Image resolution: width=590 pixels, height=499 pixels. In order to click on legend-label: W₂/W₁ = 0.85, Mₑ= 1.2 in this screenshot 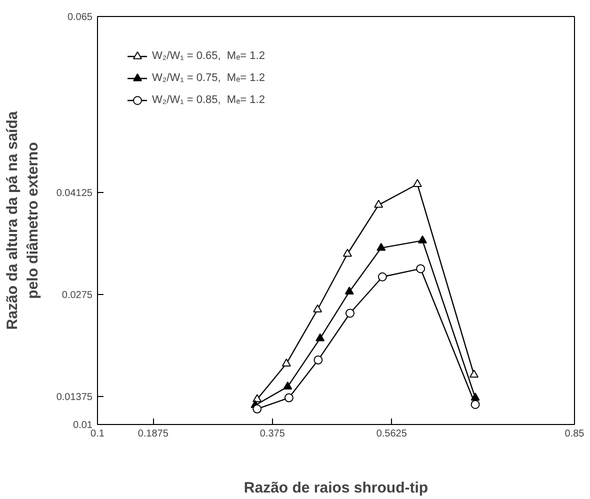, I will do `click(208, 100)`.